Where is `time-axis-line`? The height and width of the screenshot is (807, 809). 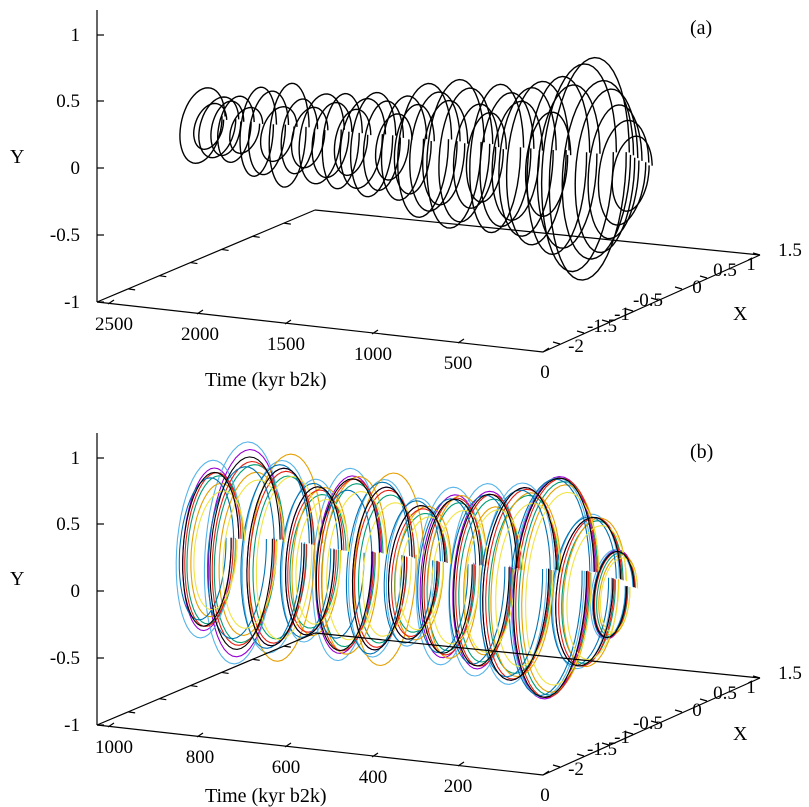
time-axis-line is located at coordinates (320, 750).